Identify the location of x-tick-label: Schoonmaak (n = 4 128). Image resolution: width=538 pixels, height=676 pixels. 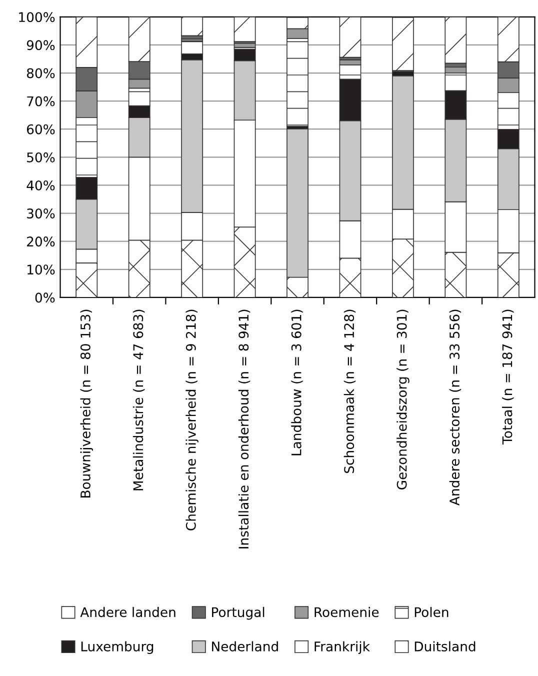
(350, 392).